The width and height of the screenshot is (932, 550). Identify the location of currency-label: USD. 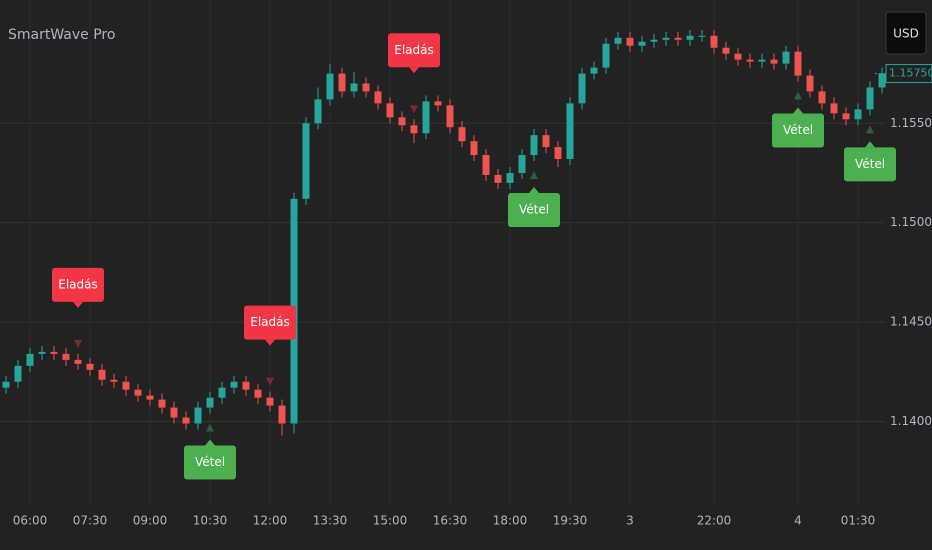
(906, 34).